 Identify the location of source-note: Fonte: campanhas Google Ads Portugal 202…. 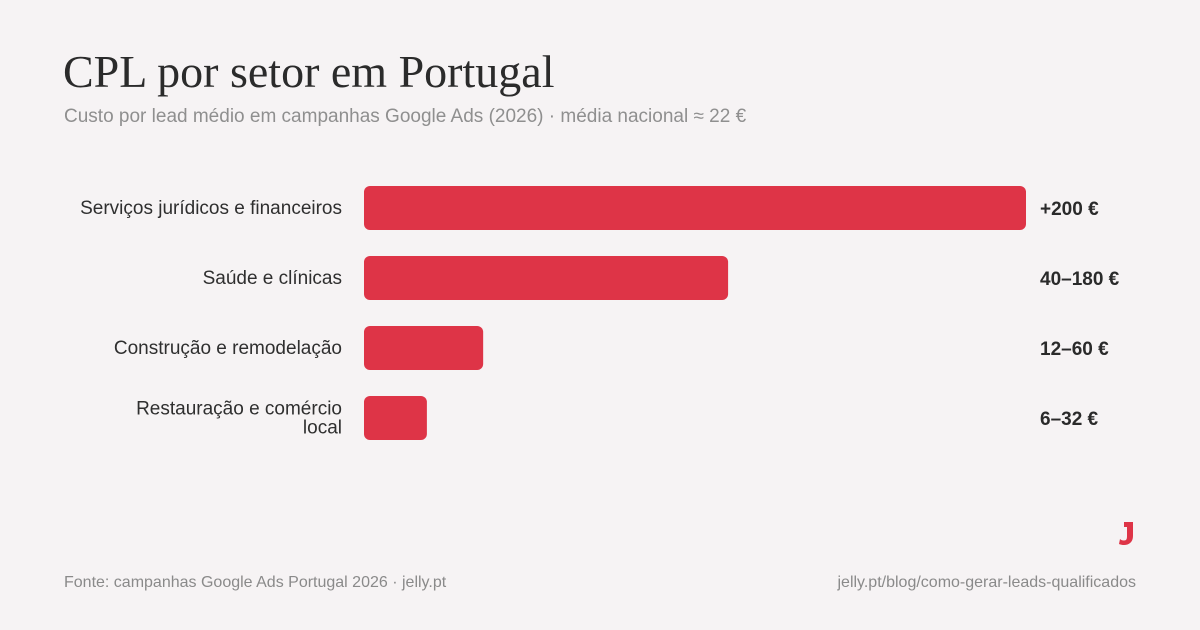
(255, 582).